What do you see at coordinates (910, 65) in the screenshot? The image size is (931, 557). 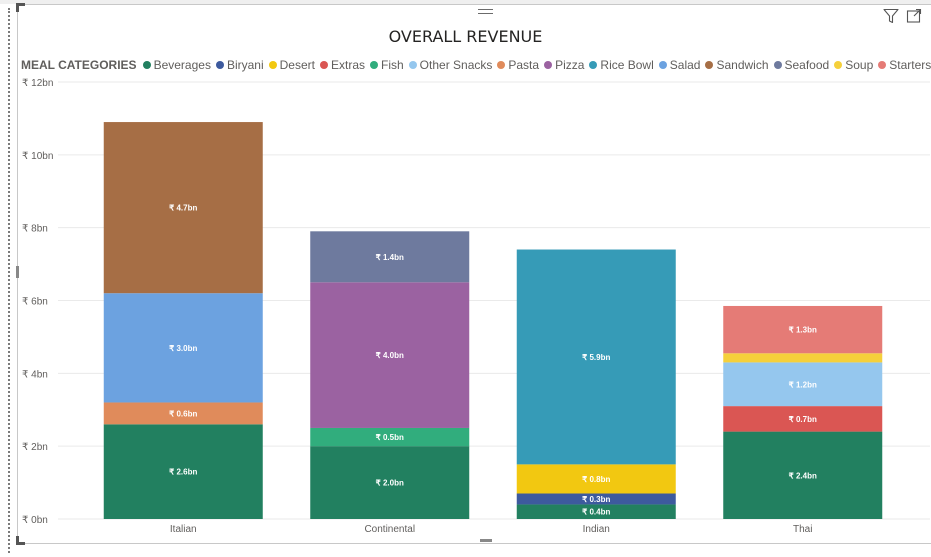 I see `legend-label: Starters` at bounding box center [910, 65].